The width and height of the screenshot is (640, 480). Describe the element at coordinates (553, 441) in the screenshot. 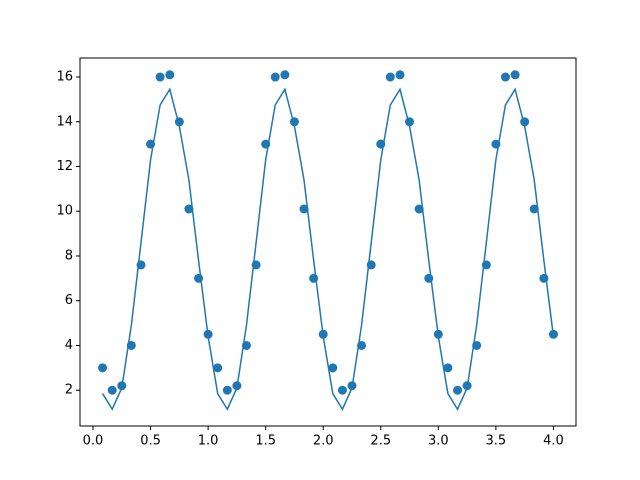

I see `x-tick-label: 4.0` at that location.